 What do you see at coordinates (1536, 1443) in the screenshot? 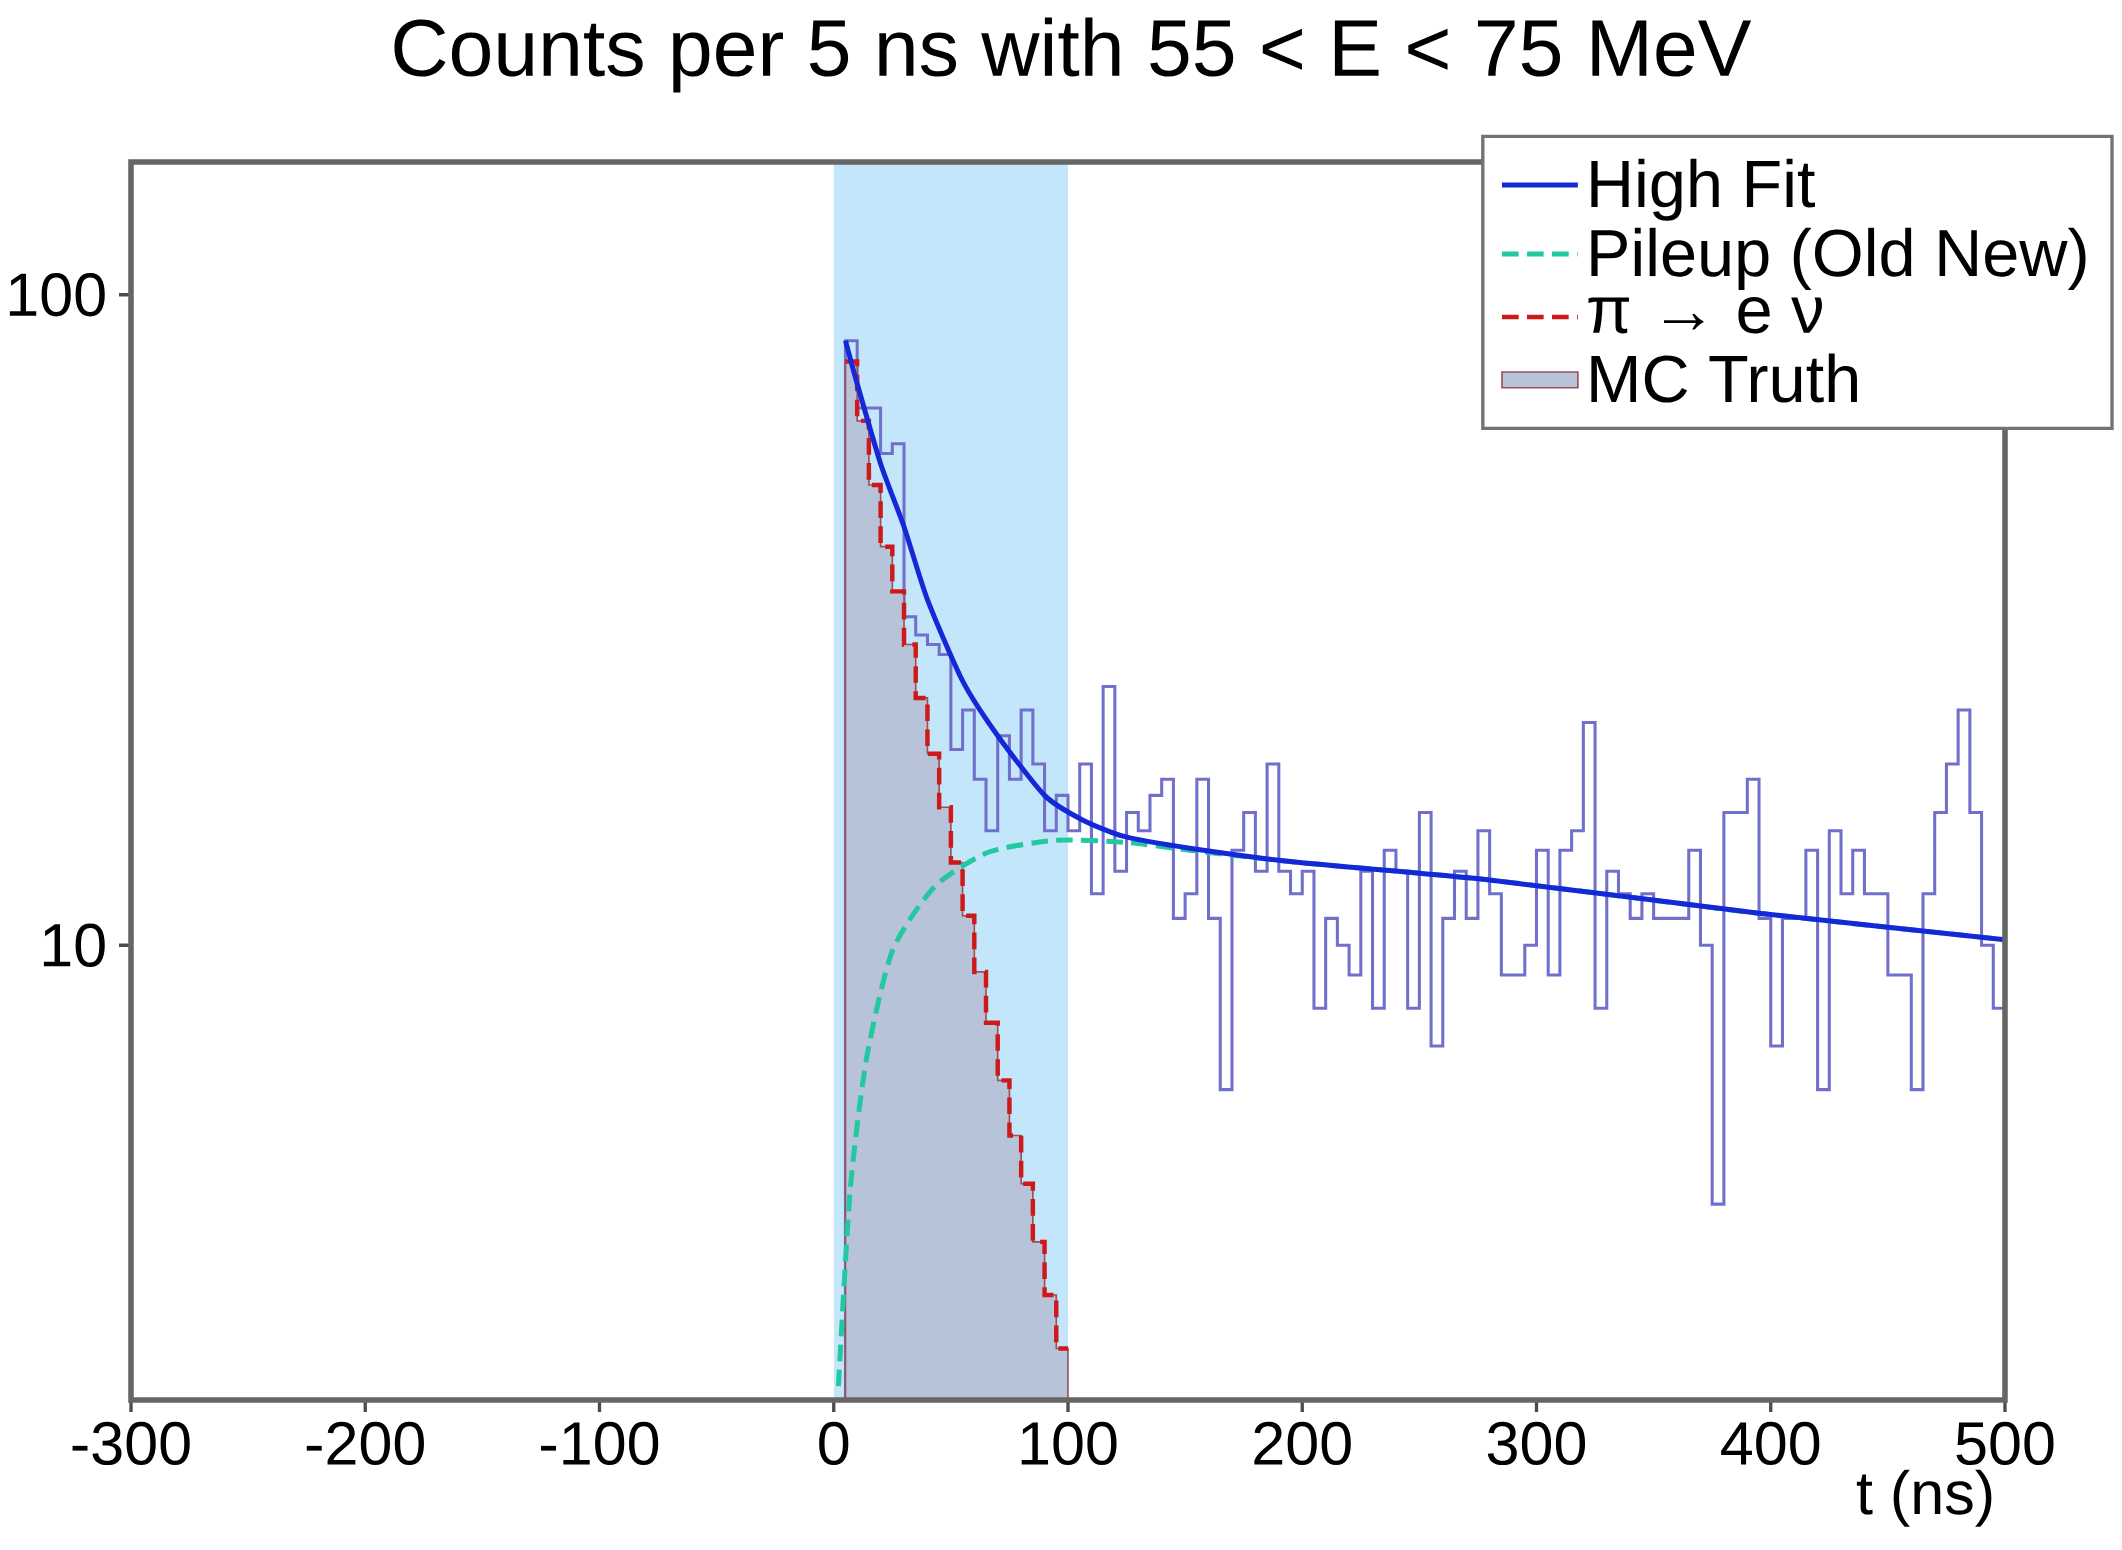
I see `x-tick-label: 300` at bounding box center [1536, 1443].